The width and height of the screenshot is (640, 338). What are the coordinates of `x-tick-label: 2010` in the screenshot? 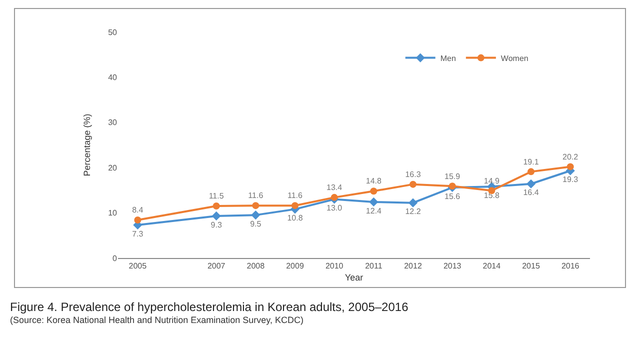 It's located at (334, 266).